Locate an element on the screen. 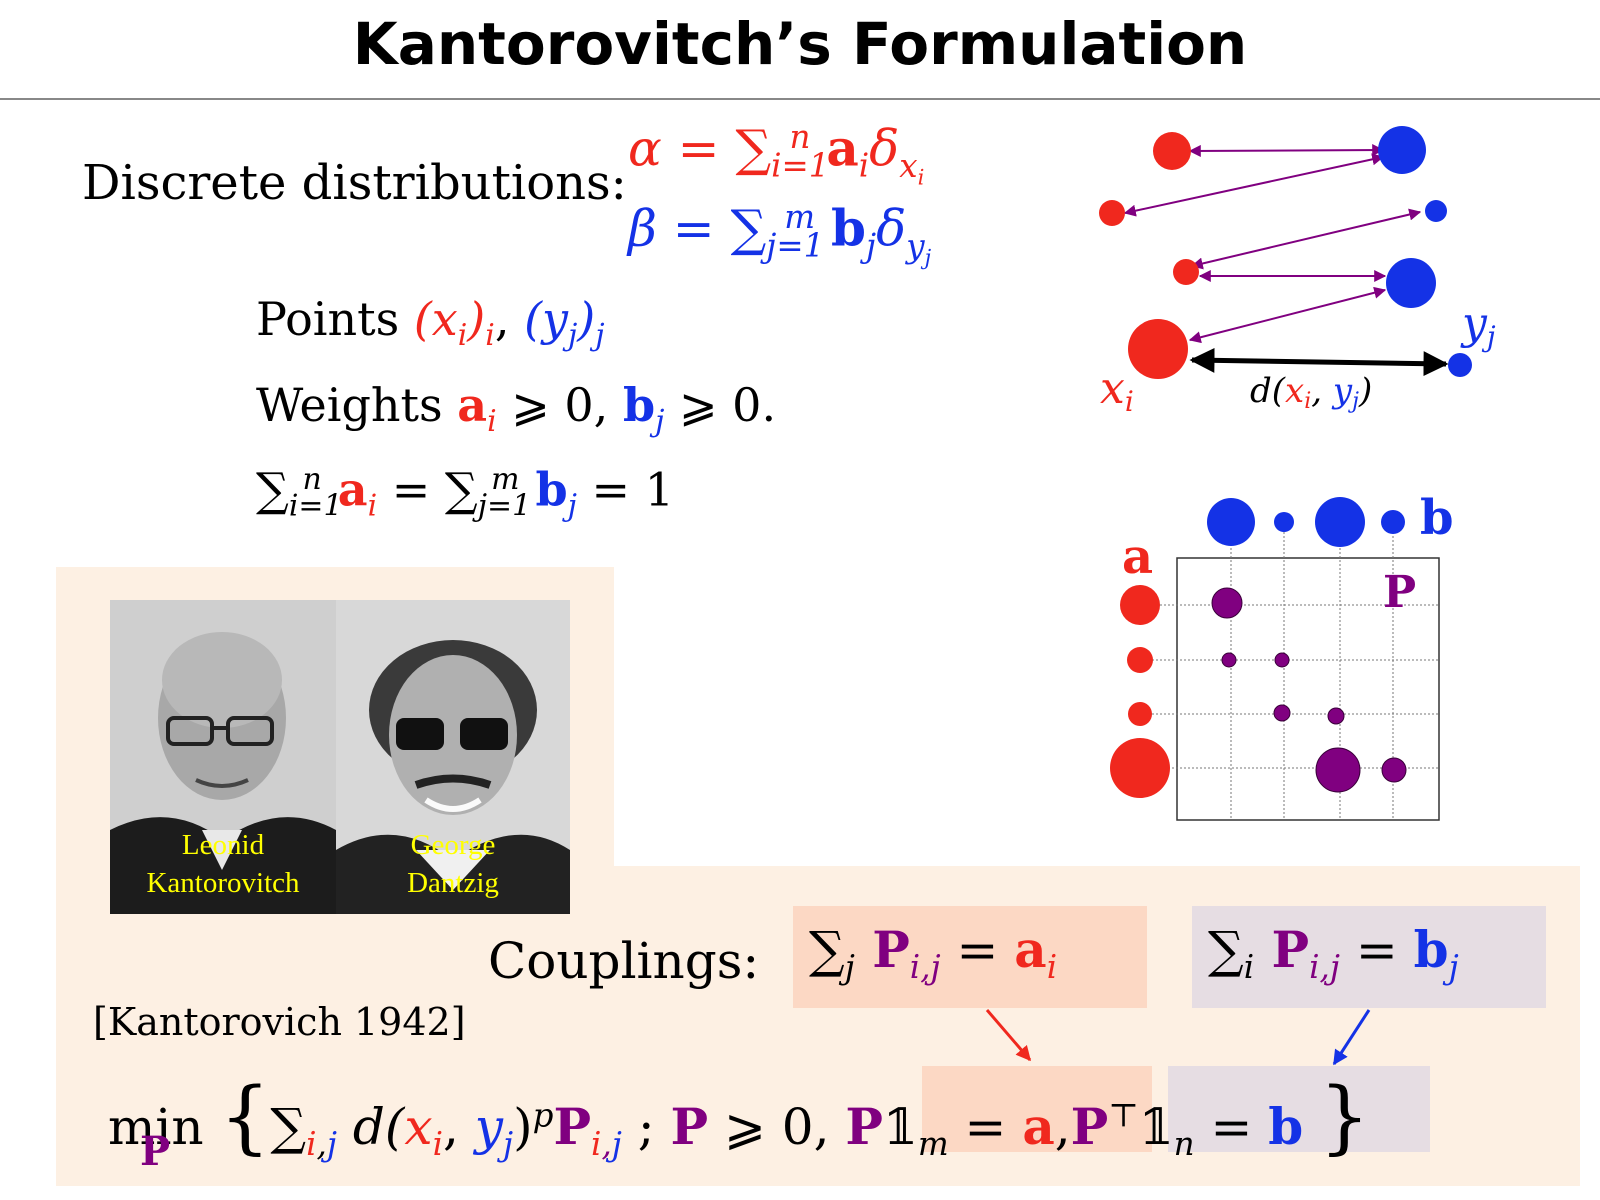 The width and height of the screenshot is (1600, 1200). obj-y-sub: j is located at coordinates (508, 1144).